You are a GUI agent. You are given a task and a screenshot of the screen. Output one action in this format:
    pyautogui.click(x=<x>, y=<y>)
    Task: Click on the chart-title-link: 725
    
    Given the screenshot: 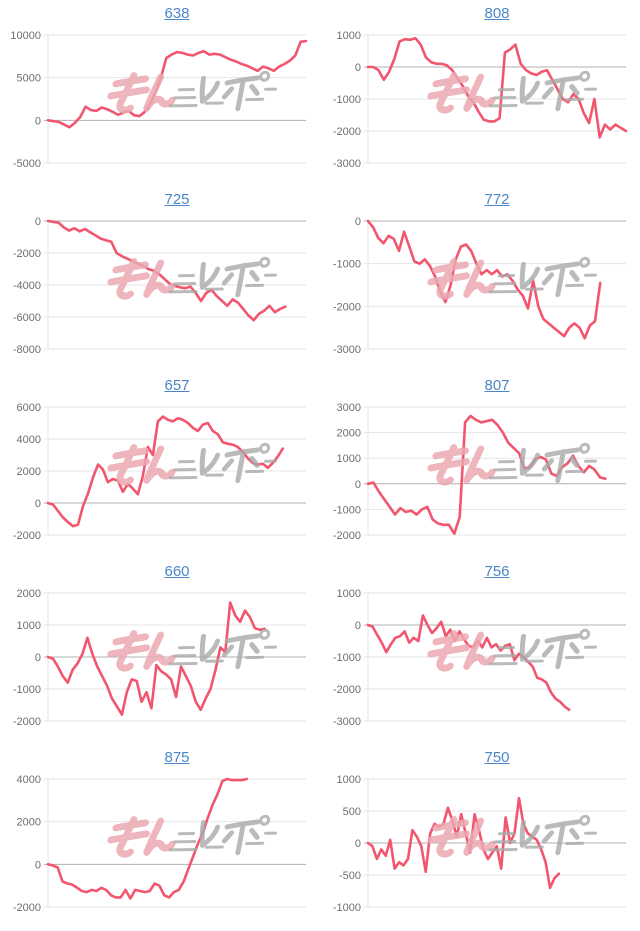 What is the action you would take?
    pyautogui.click(x=177, y=199)
    